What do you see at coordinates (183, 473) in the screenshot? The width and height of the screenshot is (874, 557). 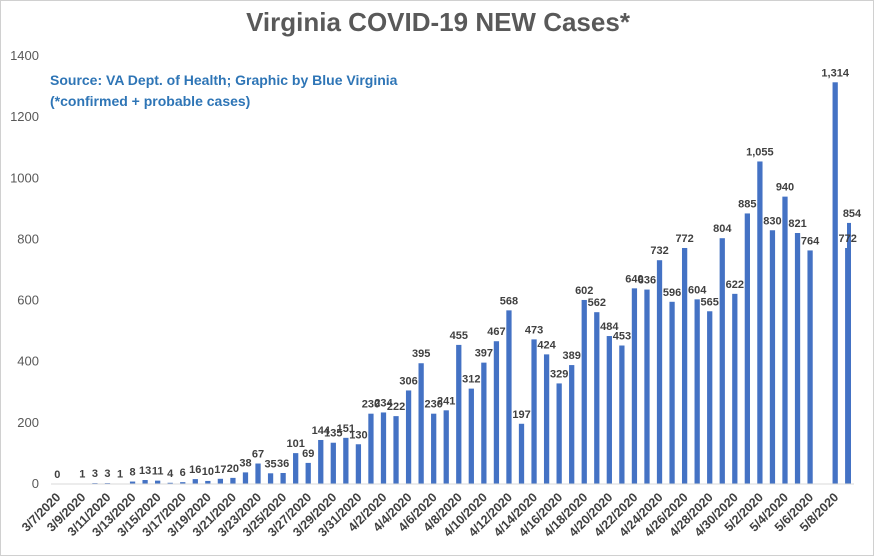 I see `data-label: 6` at bounding box center [183, 473].